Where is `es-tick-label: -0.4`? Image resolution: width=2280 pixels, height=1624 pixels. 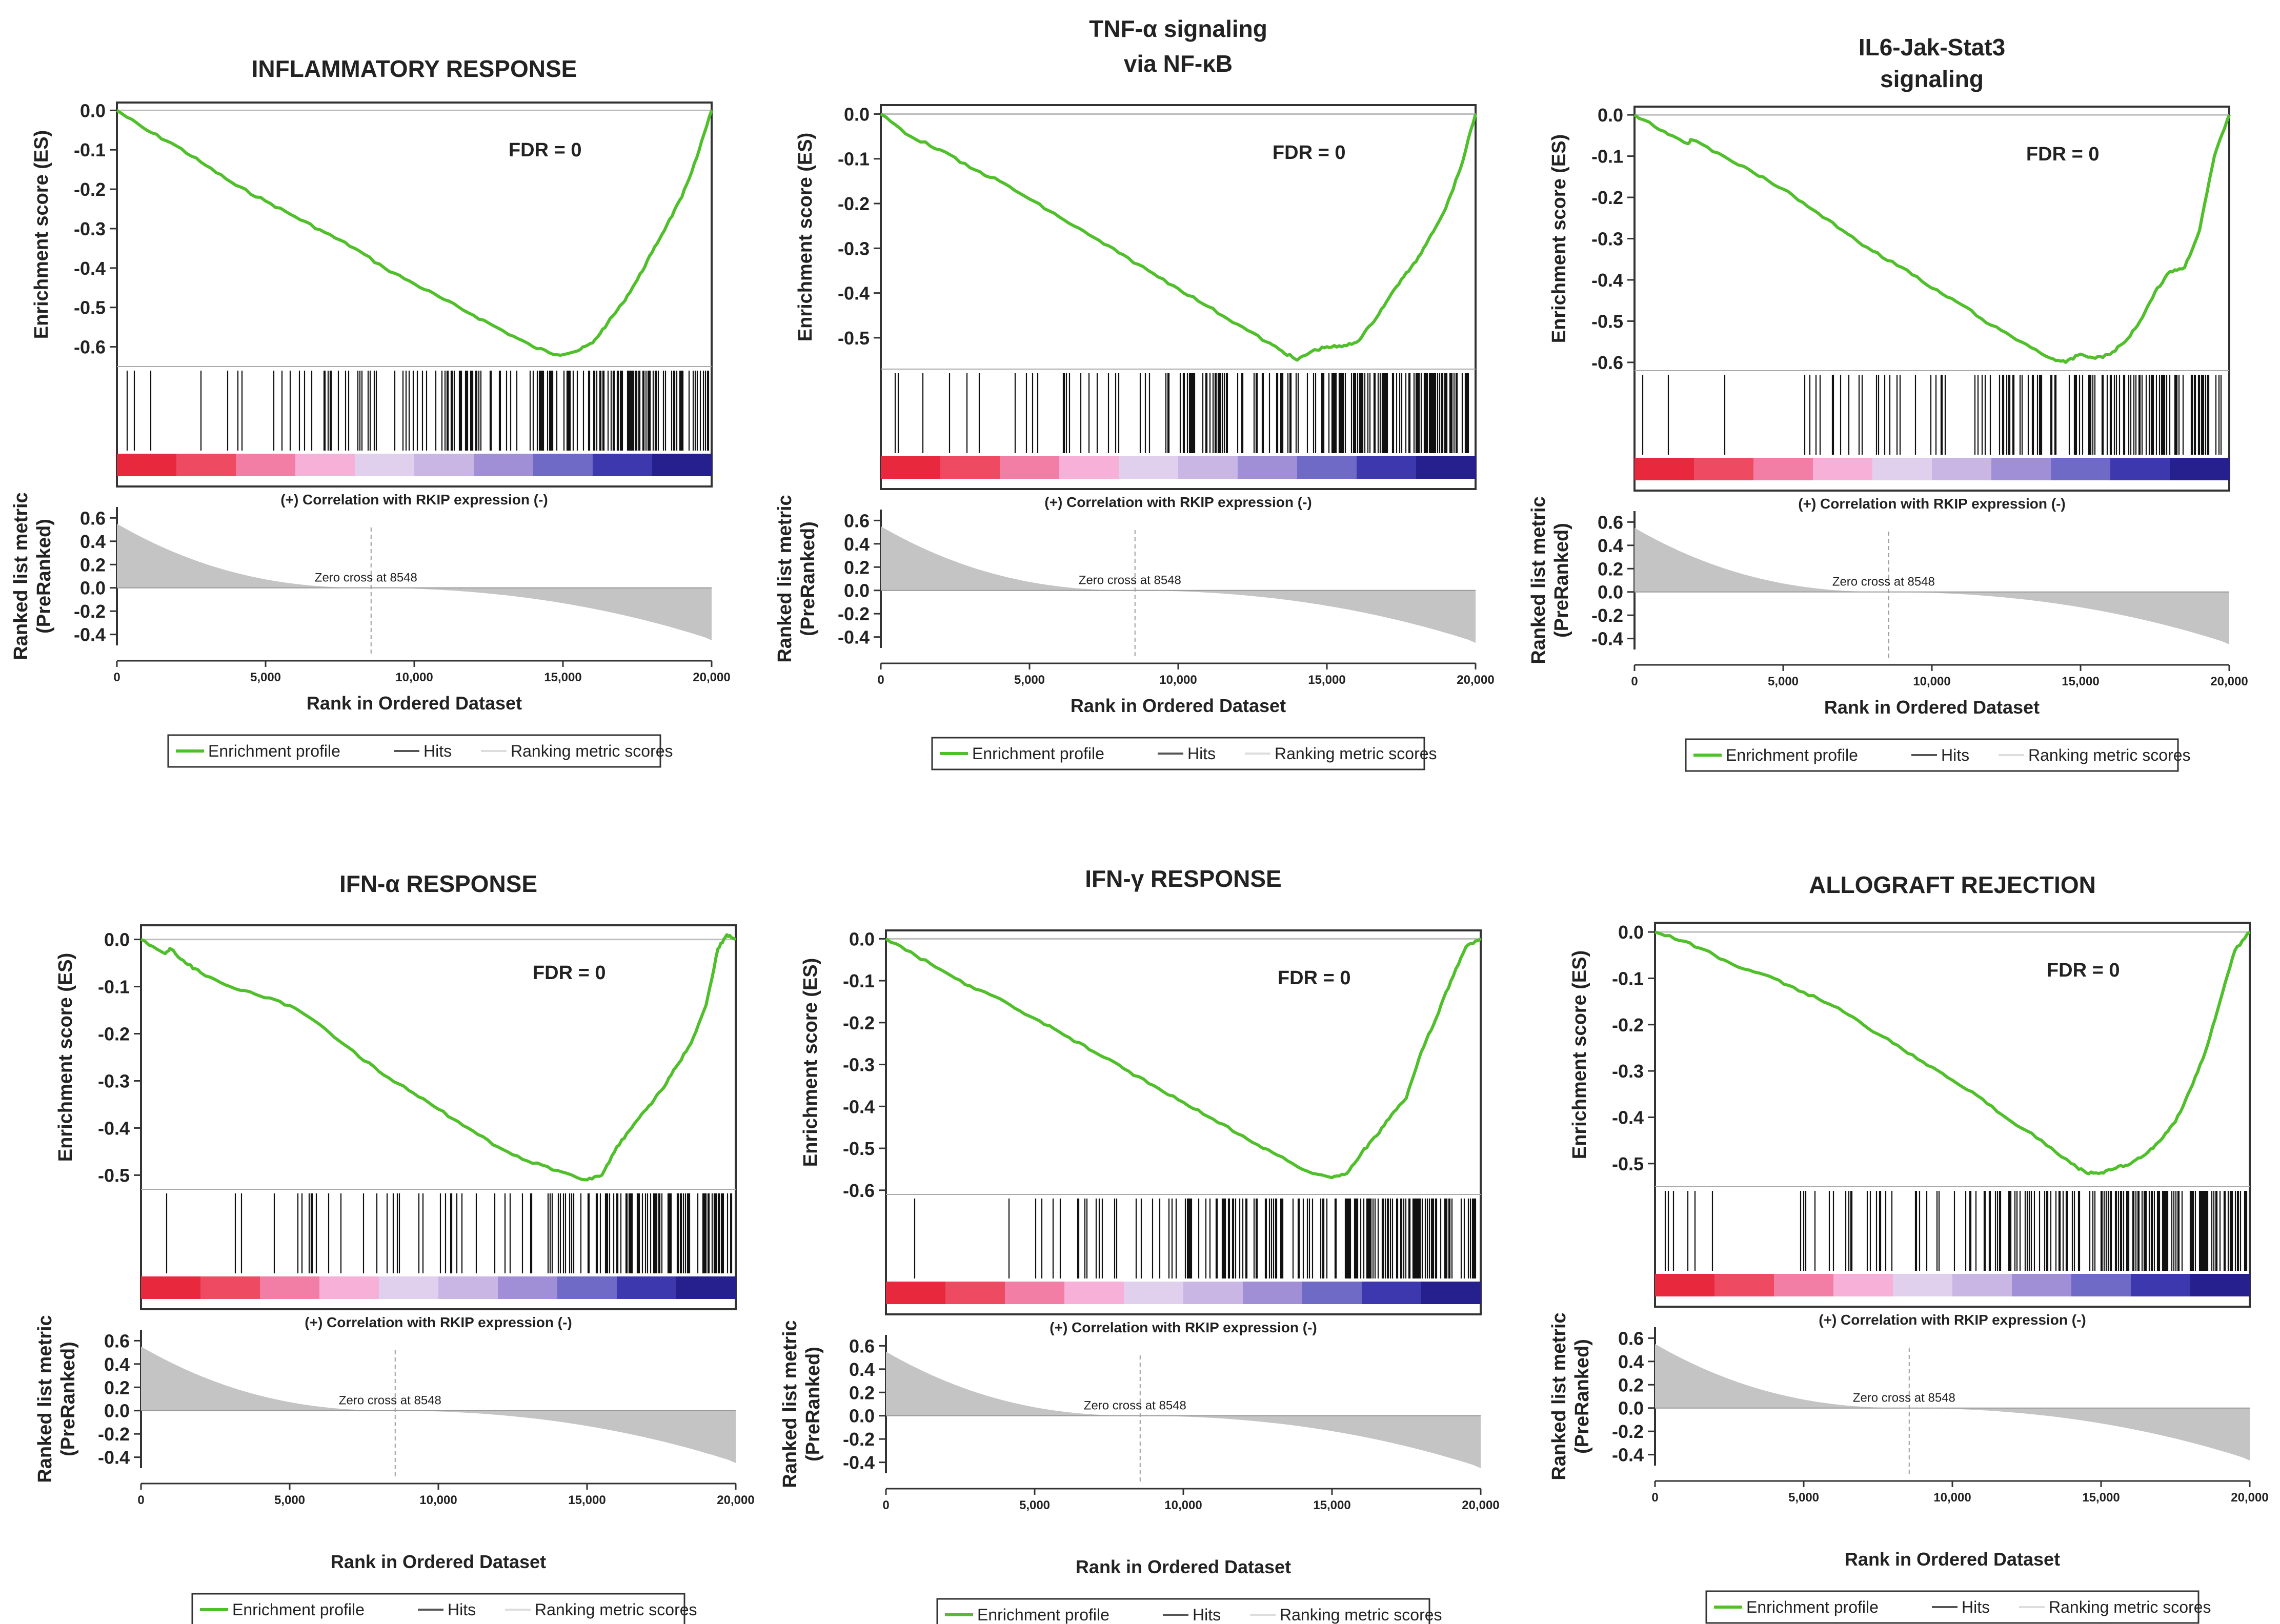 es-tick-label: -0.4 is located at coordinates (859, 1106).